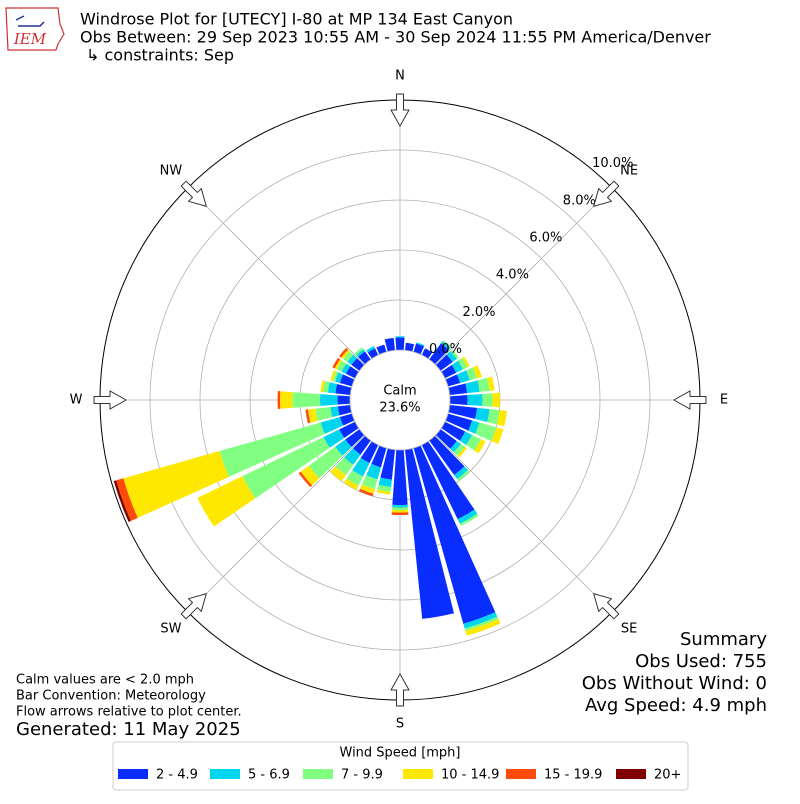 Image resolution: width=800 pixels, height=804 pixels. I want to click on logo: IEM, so click(35, 29).